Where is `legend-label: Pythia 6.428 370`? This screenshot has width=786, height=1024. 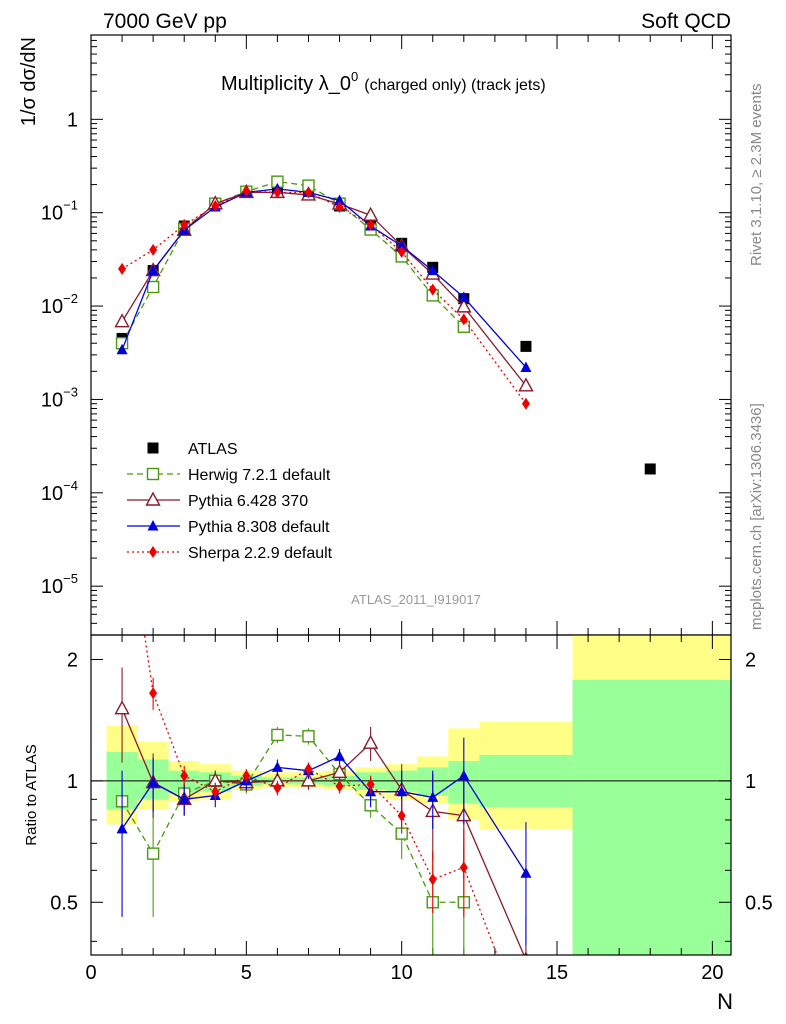 legend-label: Pythia 6.428 370 is located at coordinates (248, 501).